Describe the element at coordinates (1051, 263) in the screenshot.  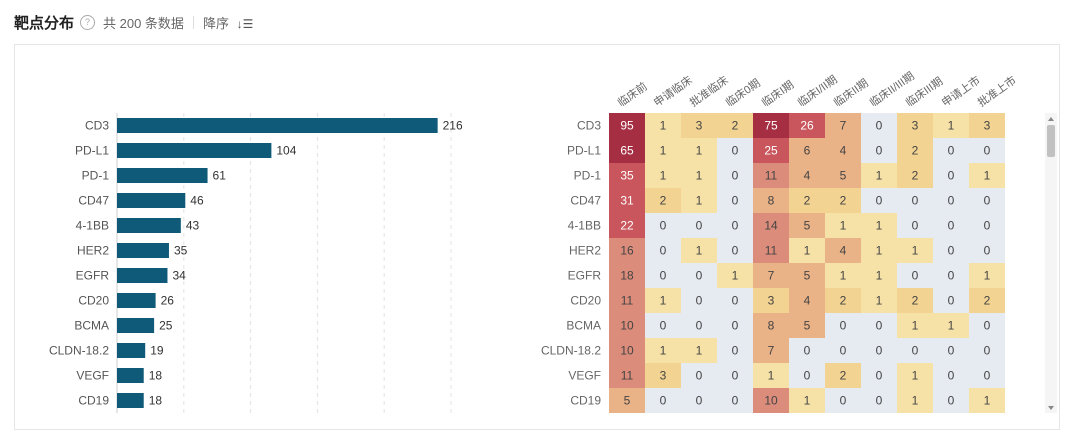
I see `scrollbar` at that location.